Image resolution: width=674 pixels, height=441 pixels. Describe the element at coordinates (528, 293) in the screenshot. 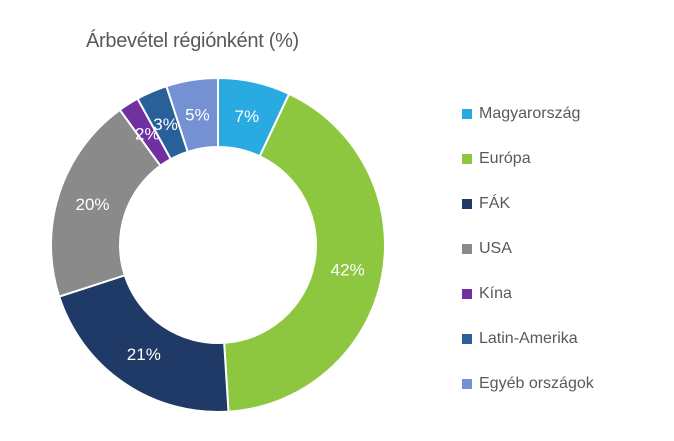

I see `legend-item-kína: Kína` at that location.